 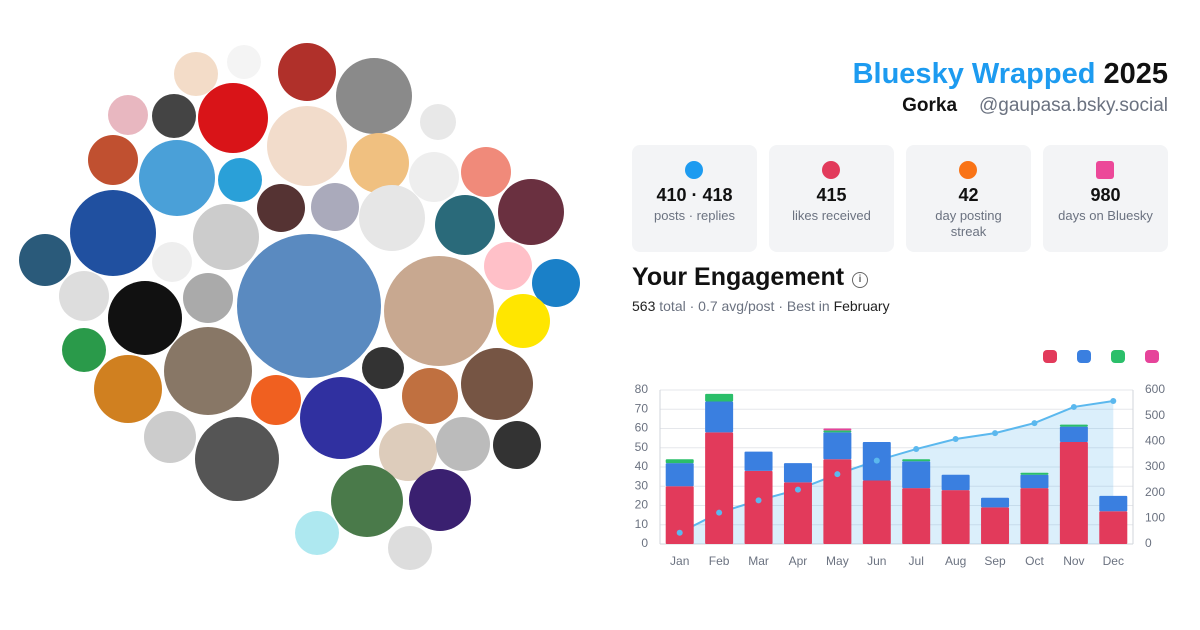 What do you see at coordinates (831, 215) in the screenshot?
I see `stat-label: likes received` at bounding box center [831, 215].